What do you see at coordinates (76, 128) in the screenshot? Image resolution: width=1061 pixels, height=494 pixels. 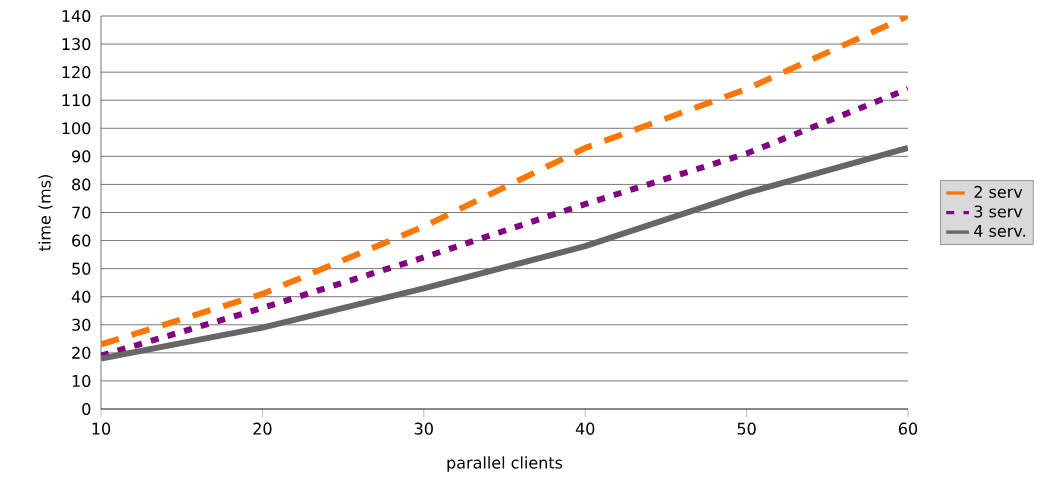 I see `y-tick-label: 100` at bounding box center [76, 128].